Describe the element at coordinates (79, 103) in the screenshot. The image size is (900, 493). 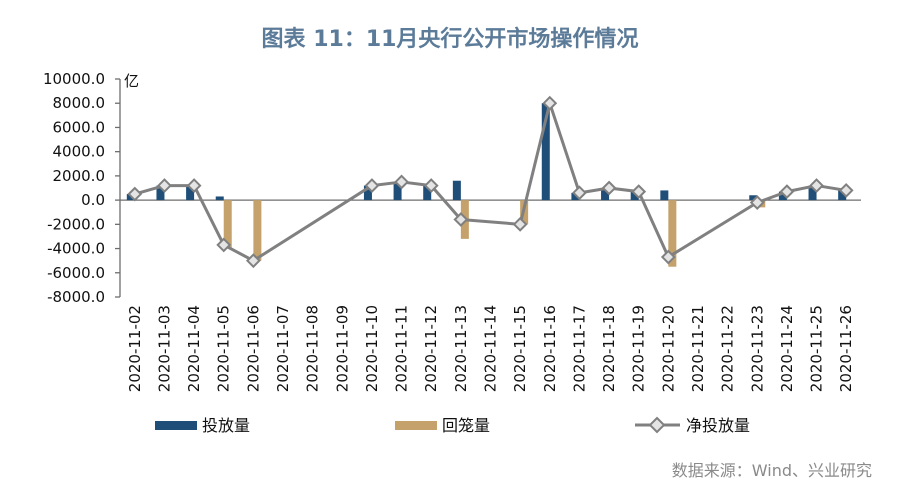
I see `y-tick-label: 8000.0` at that location.